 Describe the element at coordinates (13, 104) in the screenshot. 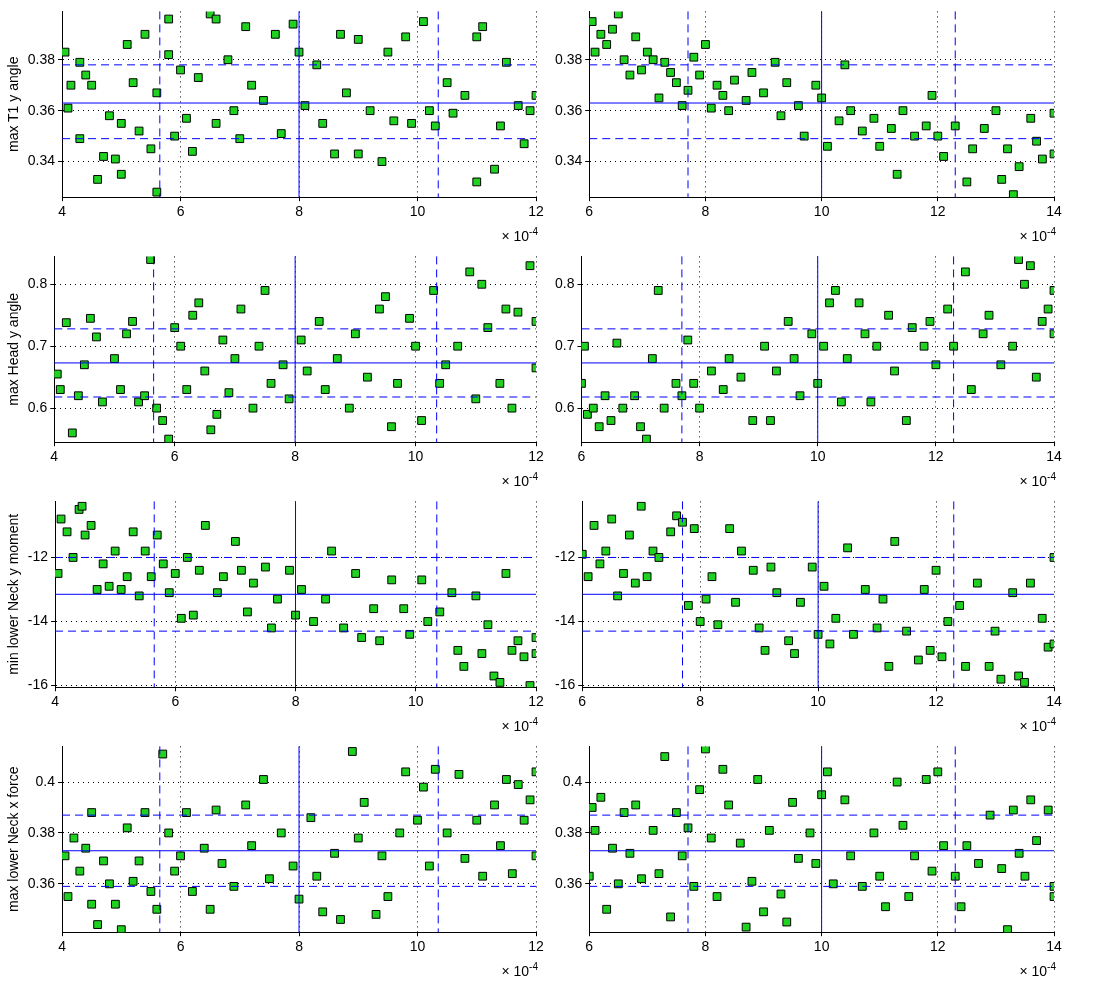

I see `y-axis-title: max T1 y angle` at that location.